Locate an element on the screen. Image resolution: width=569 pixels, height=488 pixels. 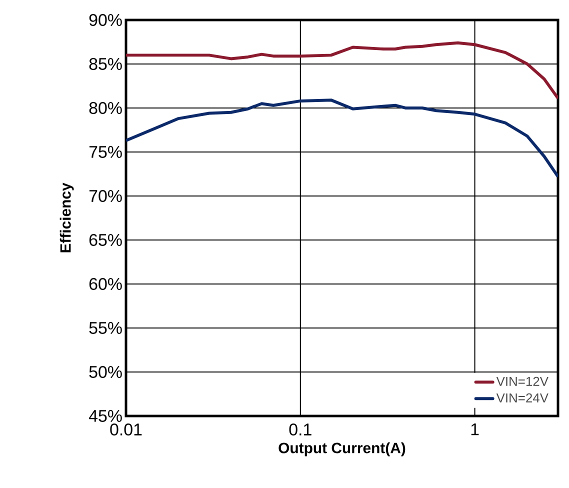
x-tick-label: 0.1 is located at coordinates (300, 429).